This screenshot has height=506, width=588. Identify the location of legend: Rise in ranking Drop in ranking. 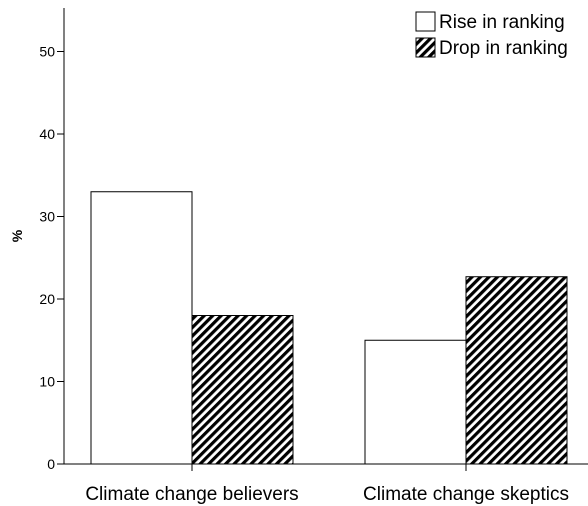
(491, 35).